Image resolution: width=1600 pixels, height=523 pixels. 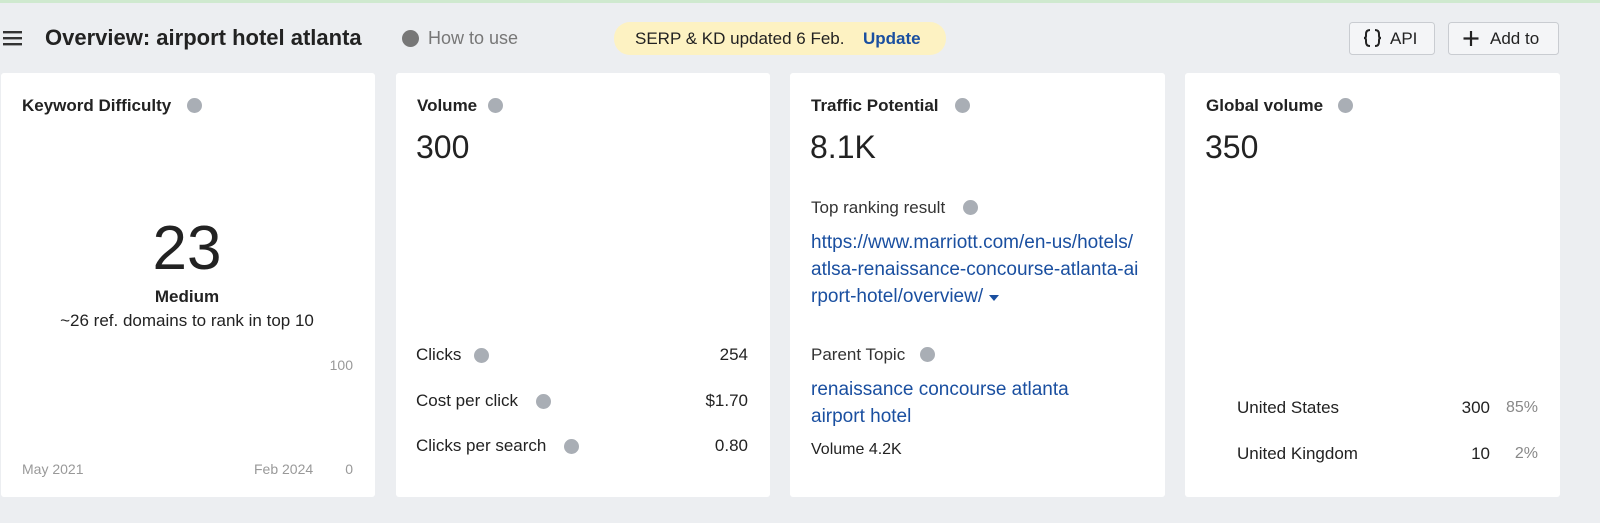 What do you see at coordinates (1521, 407) in the screenshot?
I see `country-share: 85%` at bounding box center [1521, 407].